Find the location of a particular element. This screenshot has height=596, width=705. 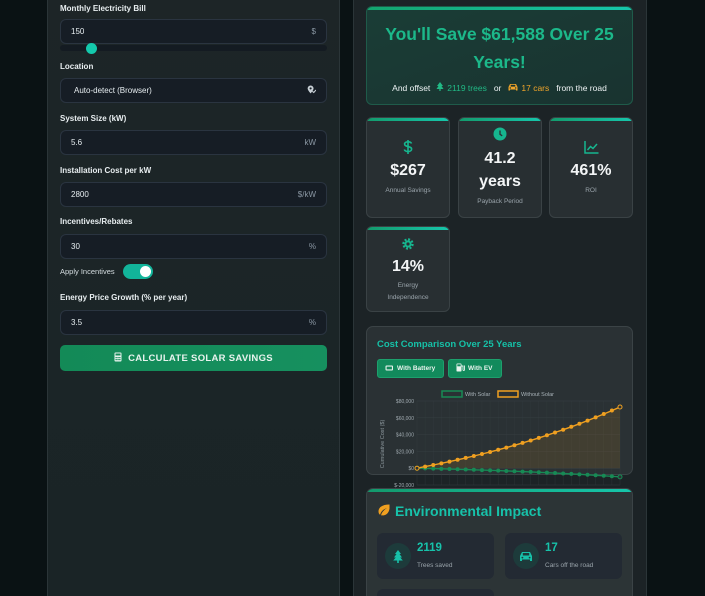

chart-title: Cost Comparison Over 25 Years is located at coordinates (449, 344).